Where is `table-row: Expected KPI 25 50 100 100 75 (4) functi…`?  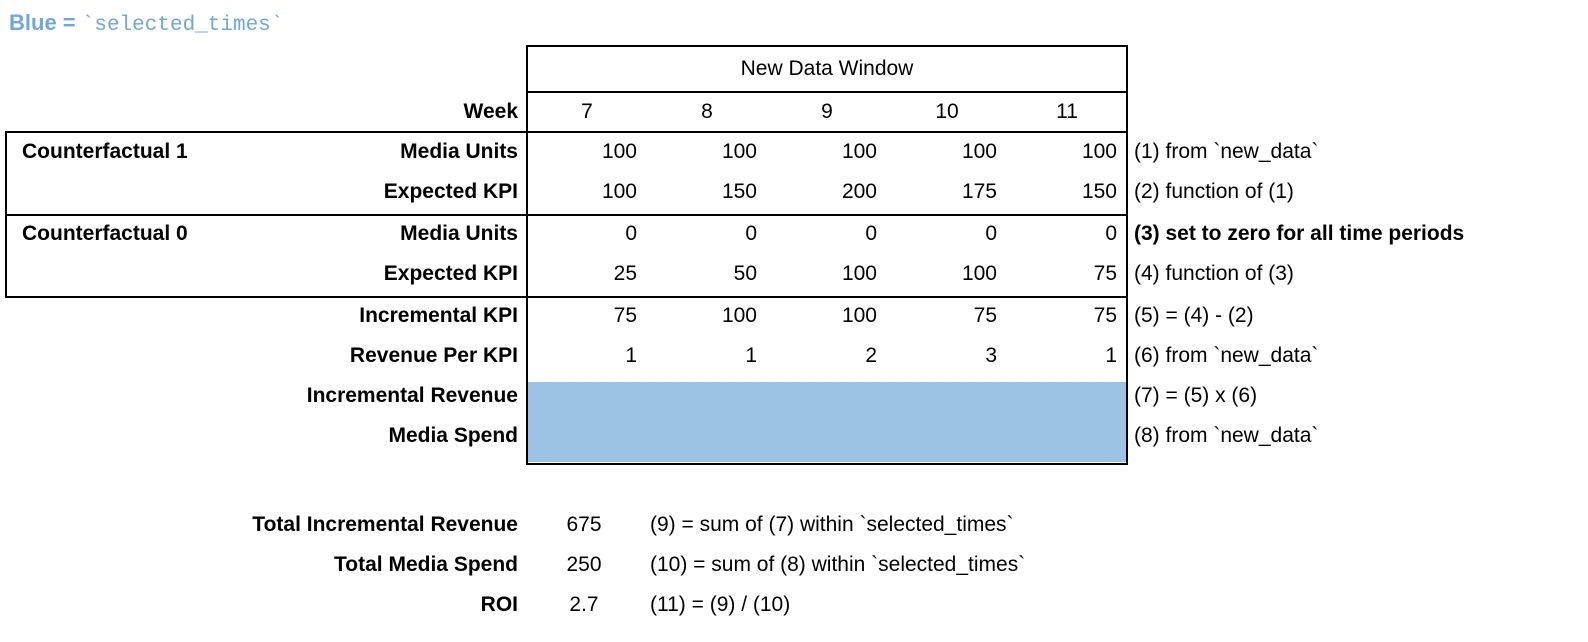
table-row: Expected KPI 25 50 100 100 75 (4) functi… is located at coordinates (794, 274).